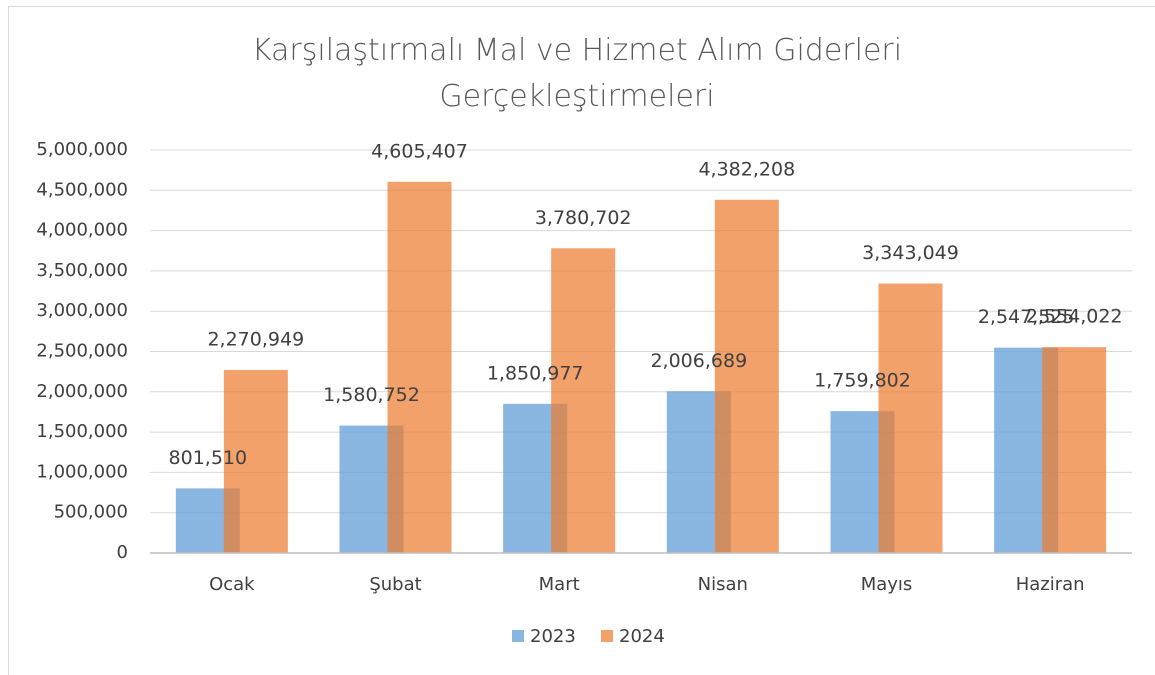 This screenshot has height=675, width=1155. I want to click on y-tick-label: 4,500,000, so click(82, 189).